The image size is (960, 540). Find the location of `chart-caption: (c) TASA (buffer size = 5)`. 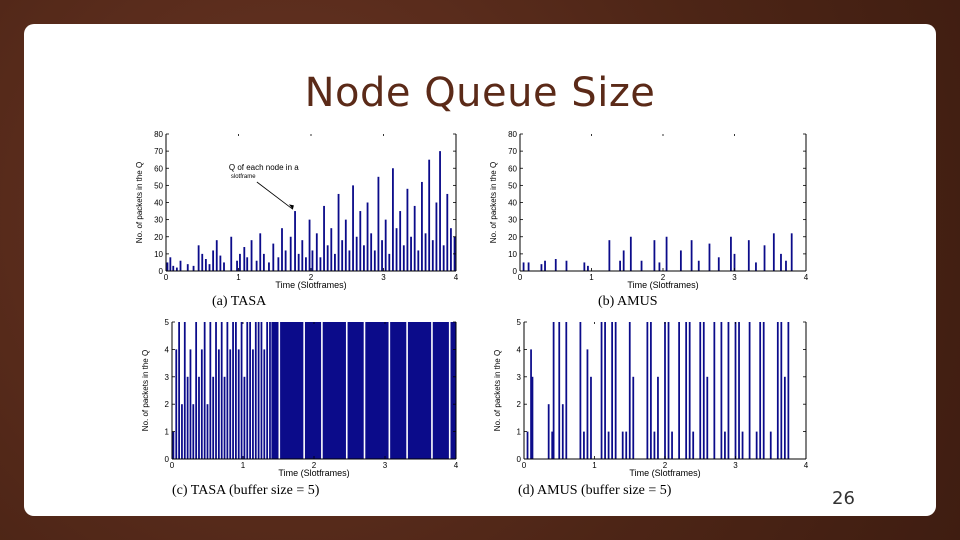

chart-caption: (c) TASA (buffer size = 5) is located at coordinates (246, 490).